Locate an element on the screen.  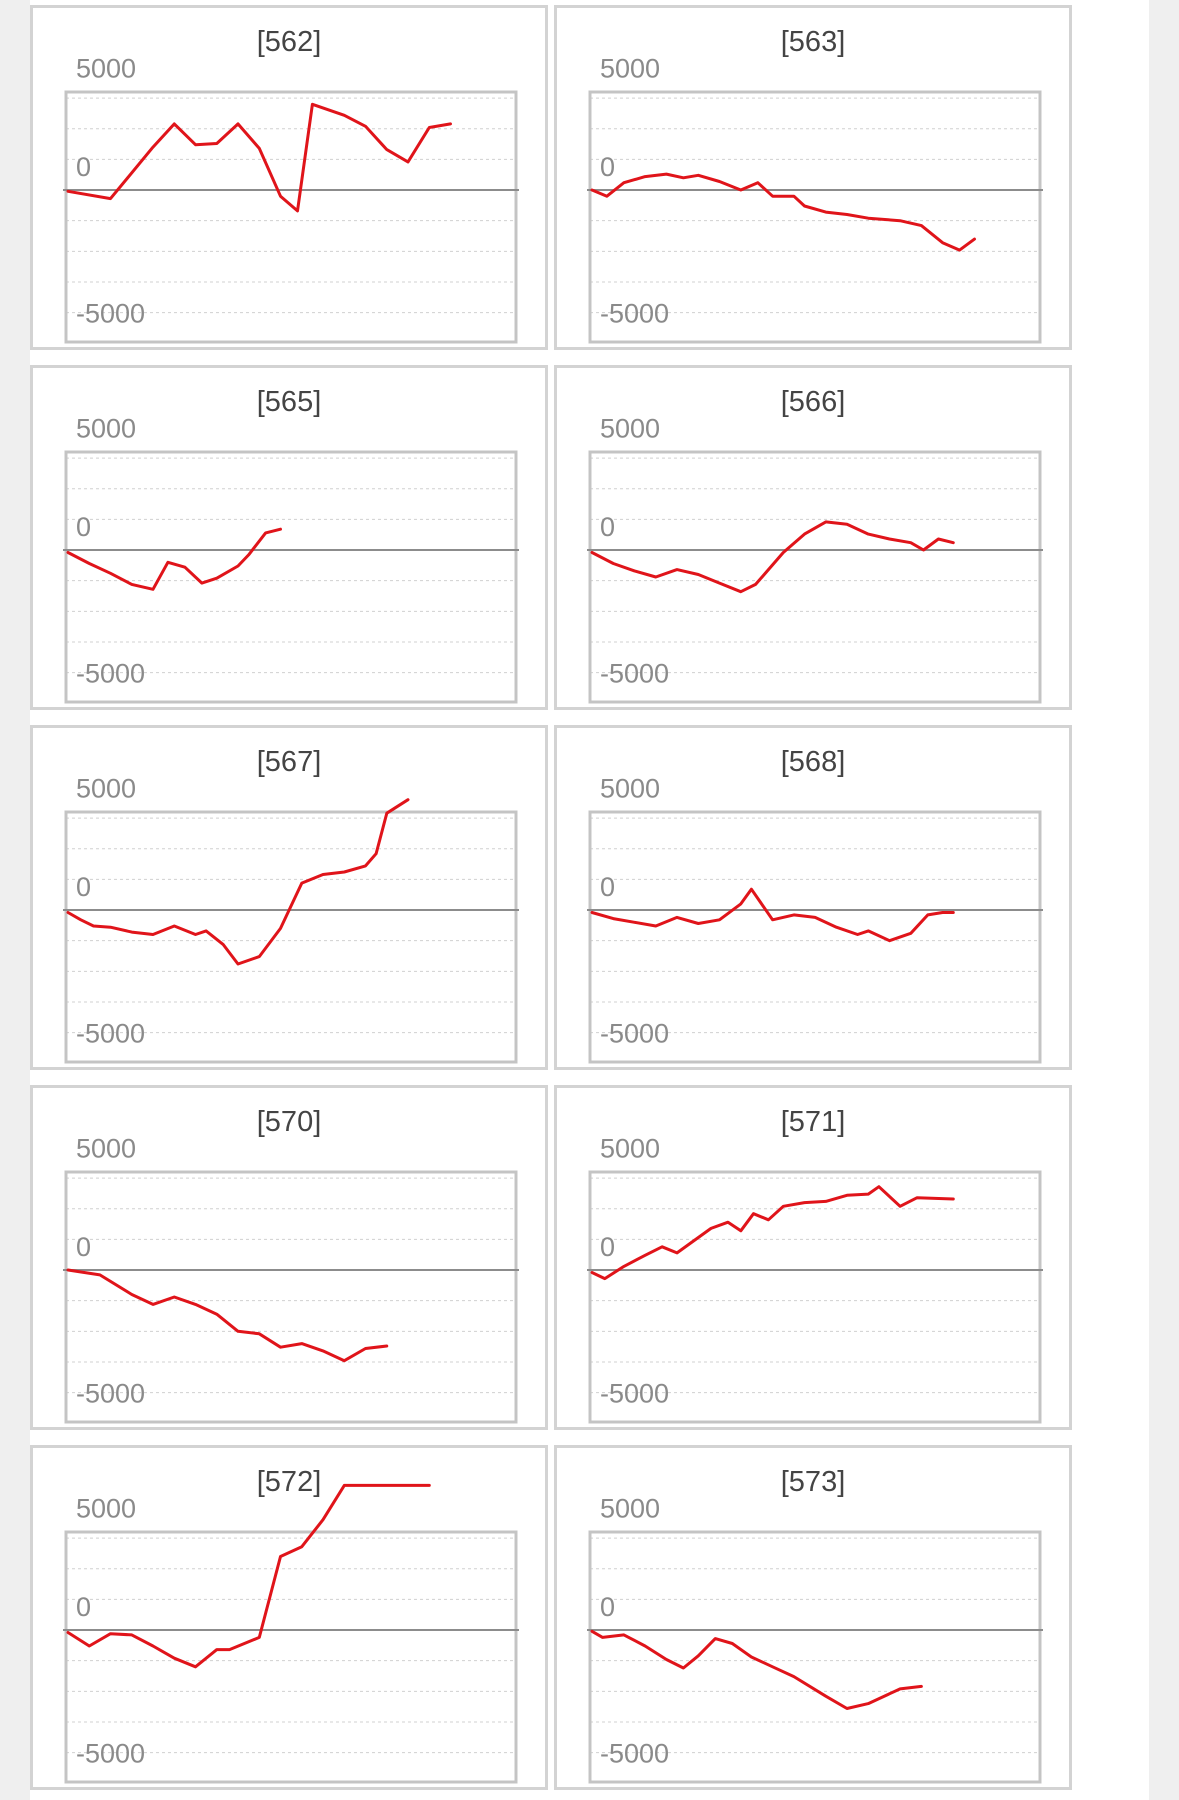
chart-panel: [567] 5000 0 -5000 is located at coordinates (289, 897).